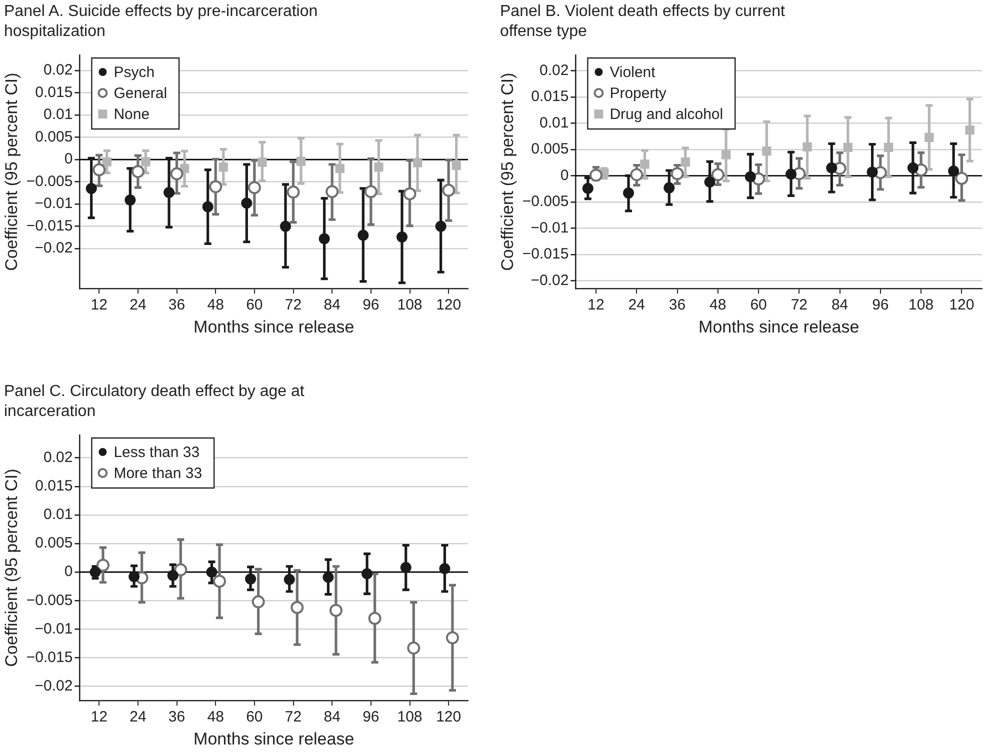 This screenshot has width=992, height=756. I want to click on legend-label: More than 33, so click(158, 473).